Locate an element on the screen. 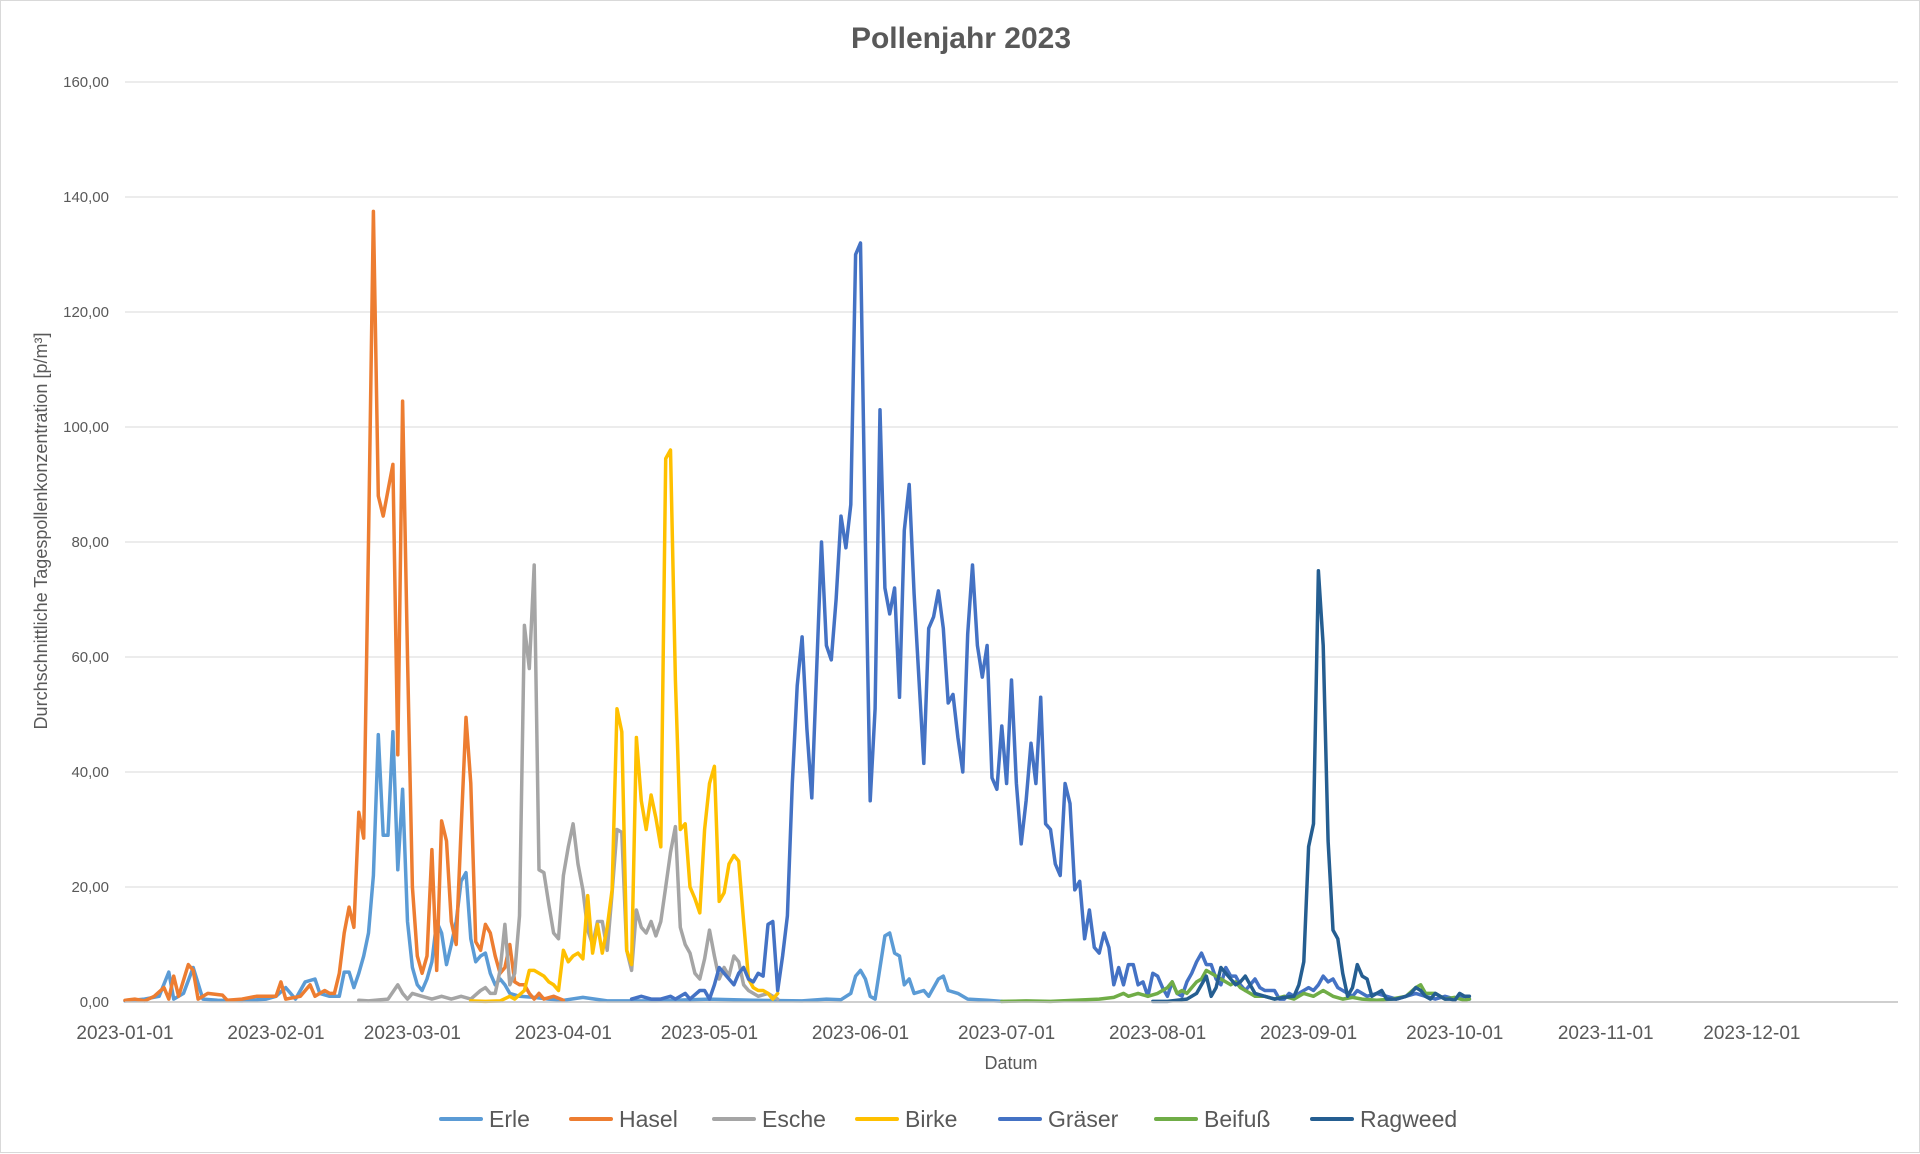 Image resolution: width=1920 pixels, height=1154 pixels. x-tick-label: 2023-01-01 is located at coordinates (124, 1033).